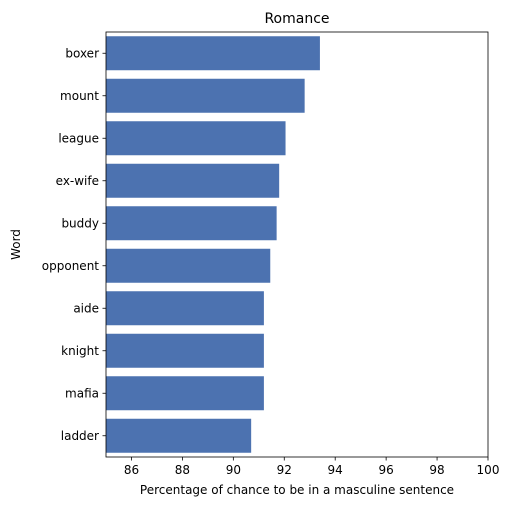 Image resolution: width=511 pixels, height=515 pixels. I want to click on bar-buddy, so click(191, 223).